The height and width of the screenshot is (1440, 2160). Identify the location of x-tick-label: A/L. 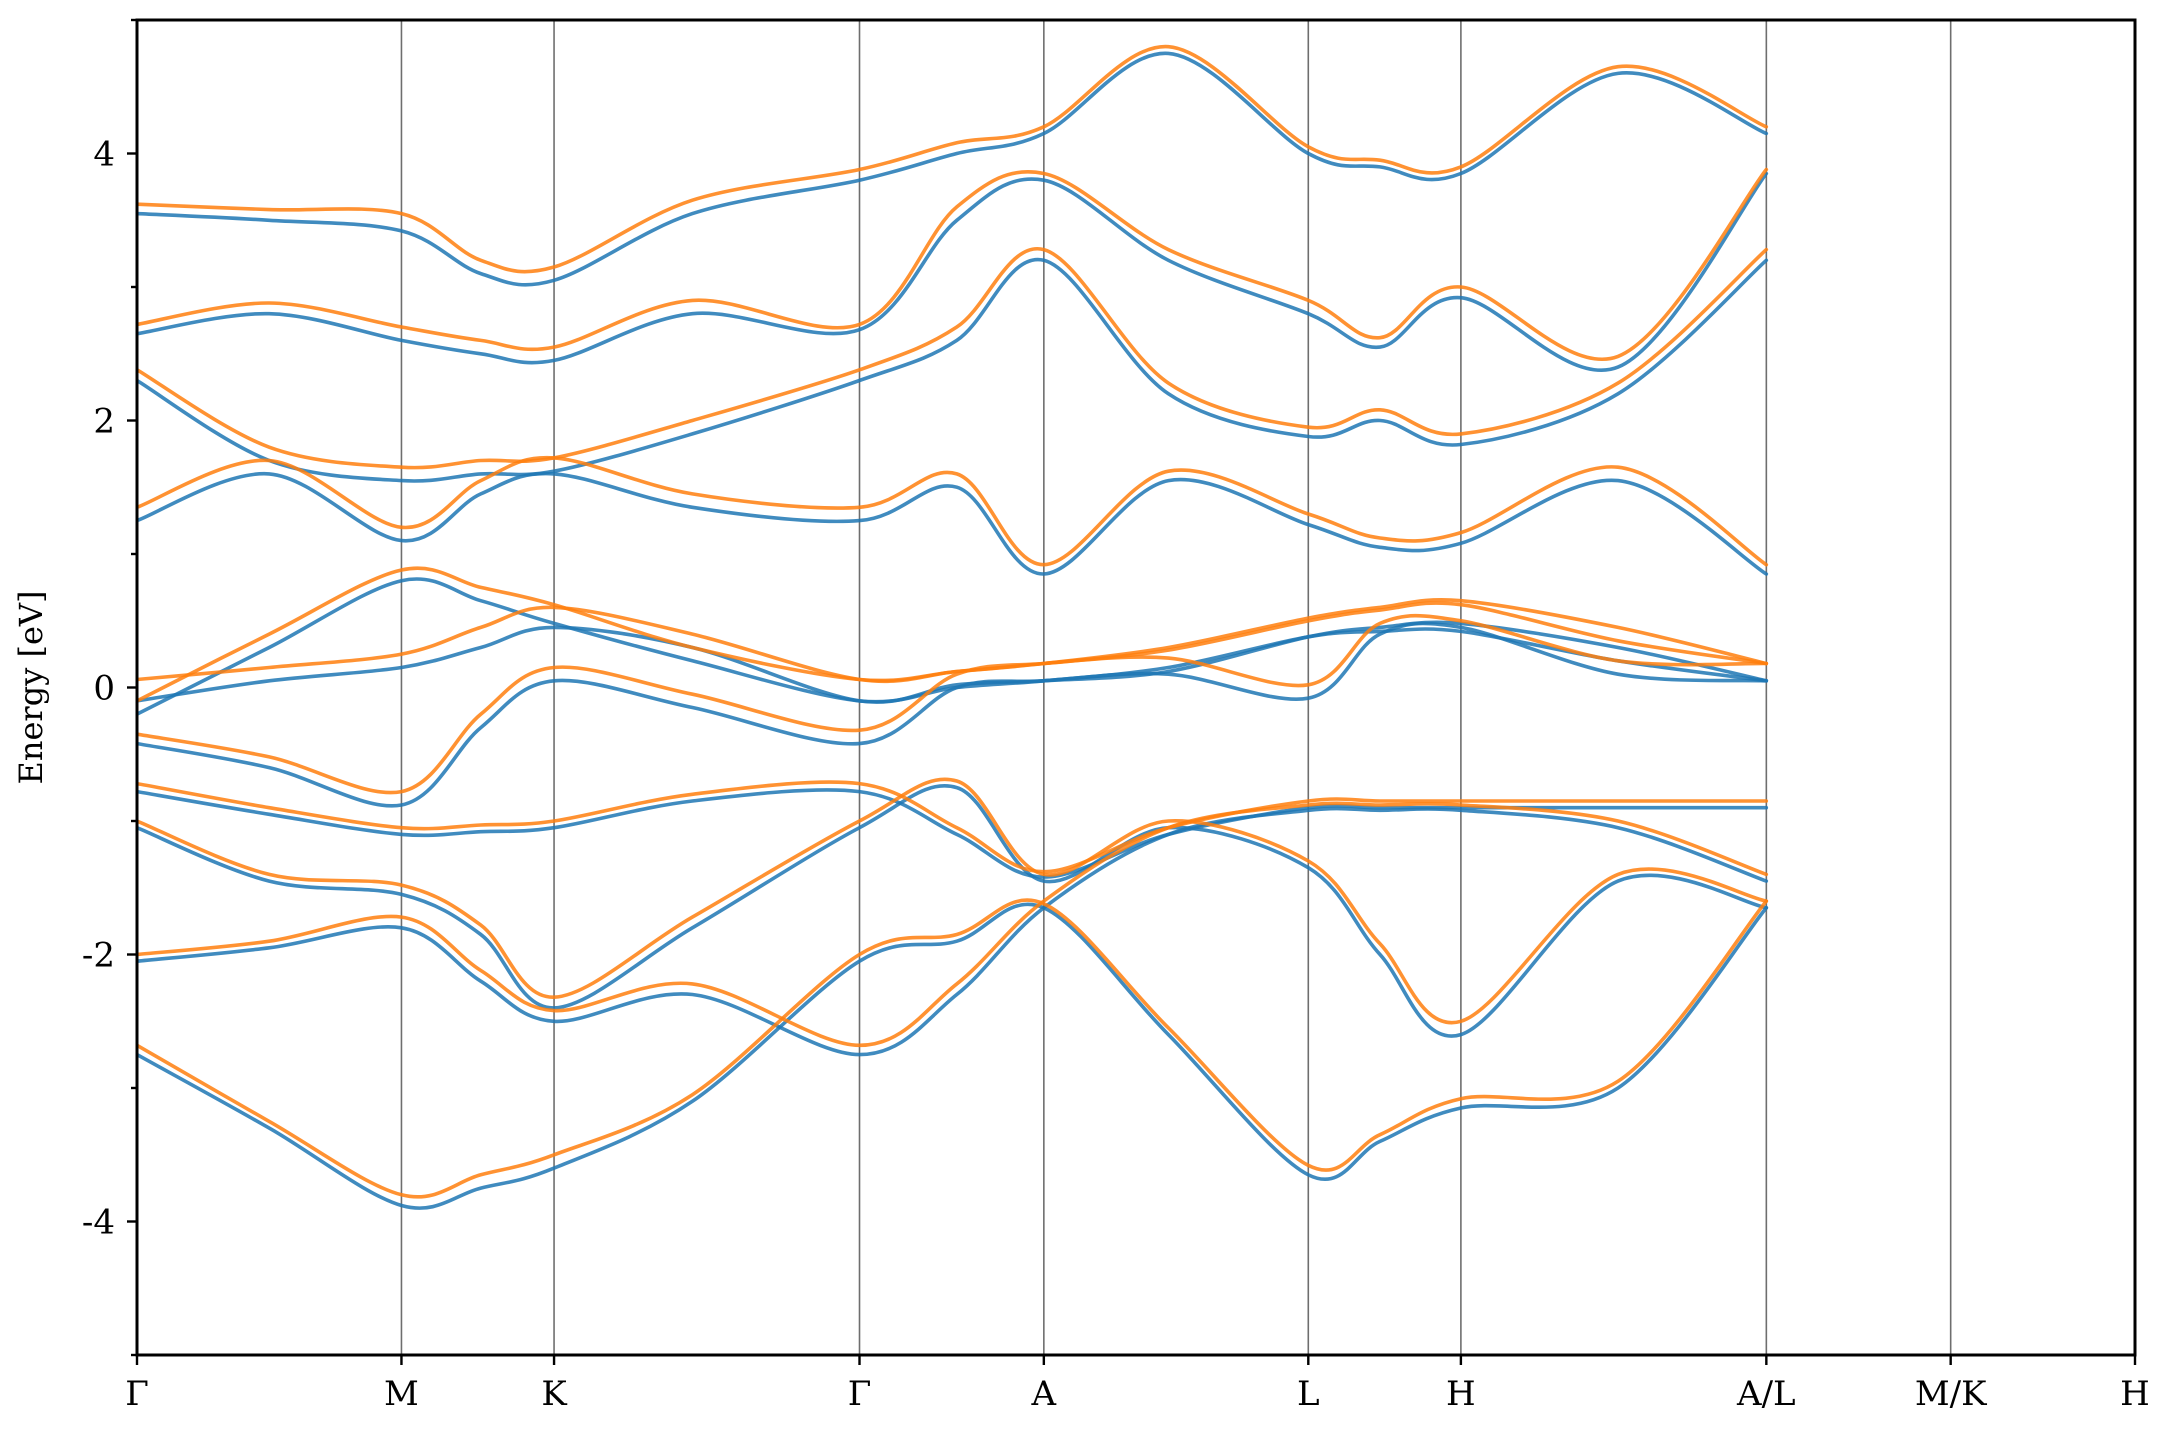
(1766, 1394).